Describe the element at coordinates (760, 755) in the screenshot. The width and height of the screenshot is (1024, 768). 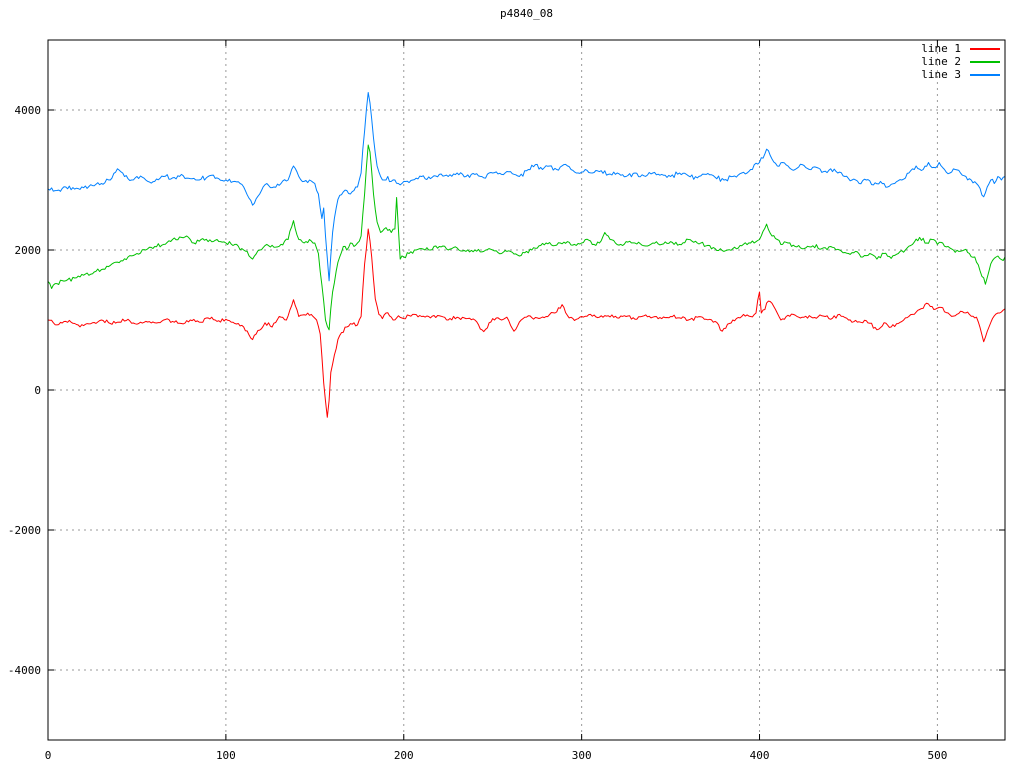
I see `x-tick-label: 400` at that location.